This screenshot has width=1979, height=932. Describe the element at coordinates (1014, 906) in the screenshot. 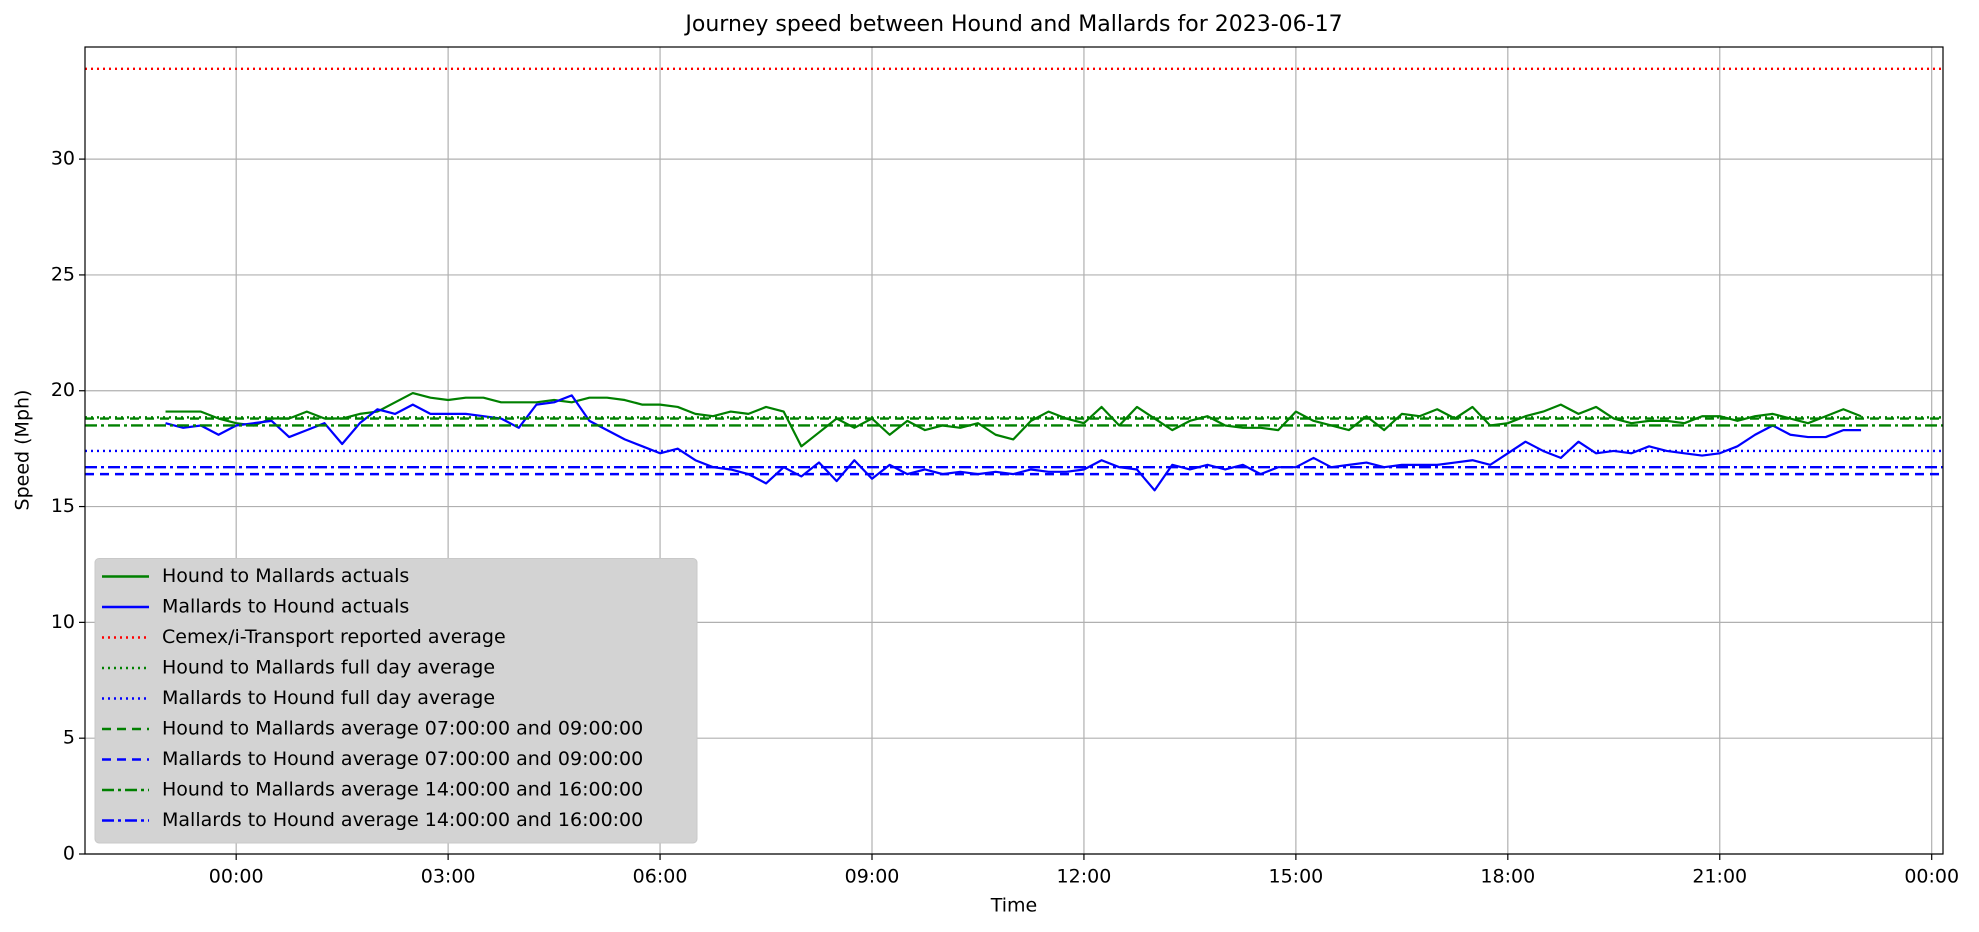

I see `x-axis-label: Time` at that location.